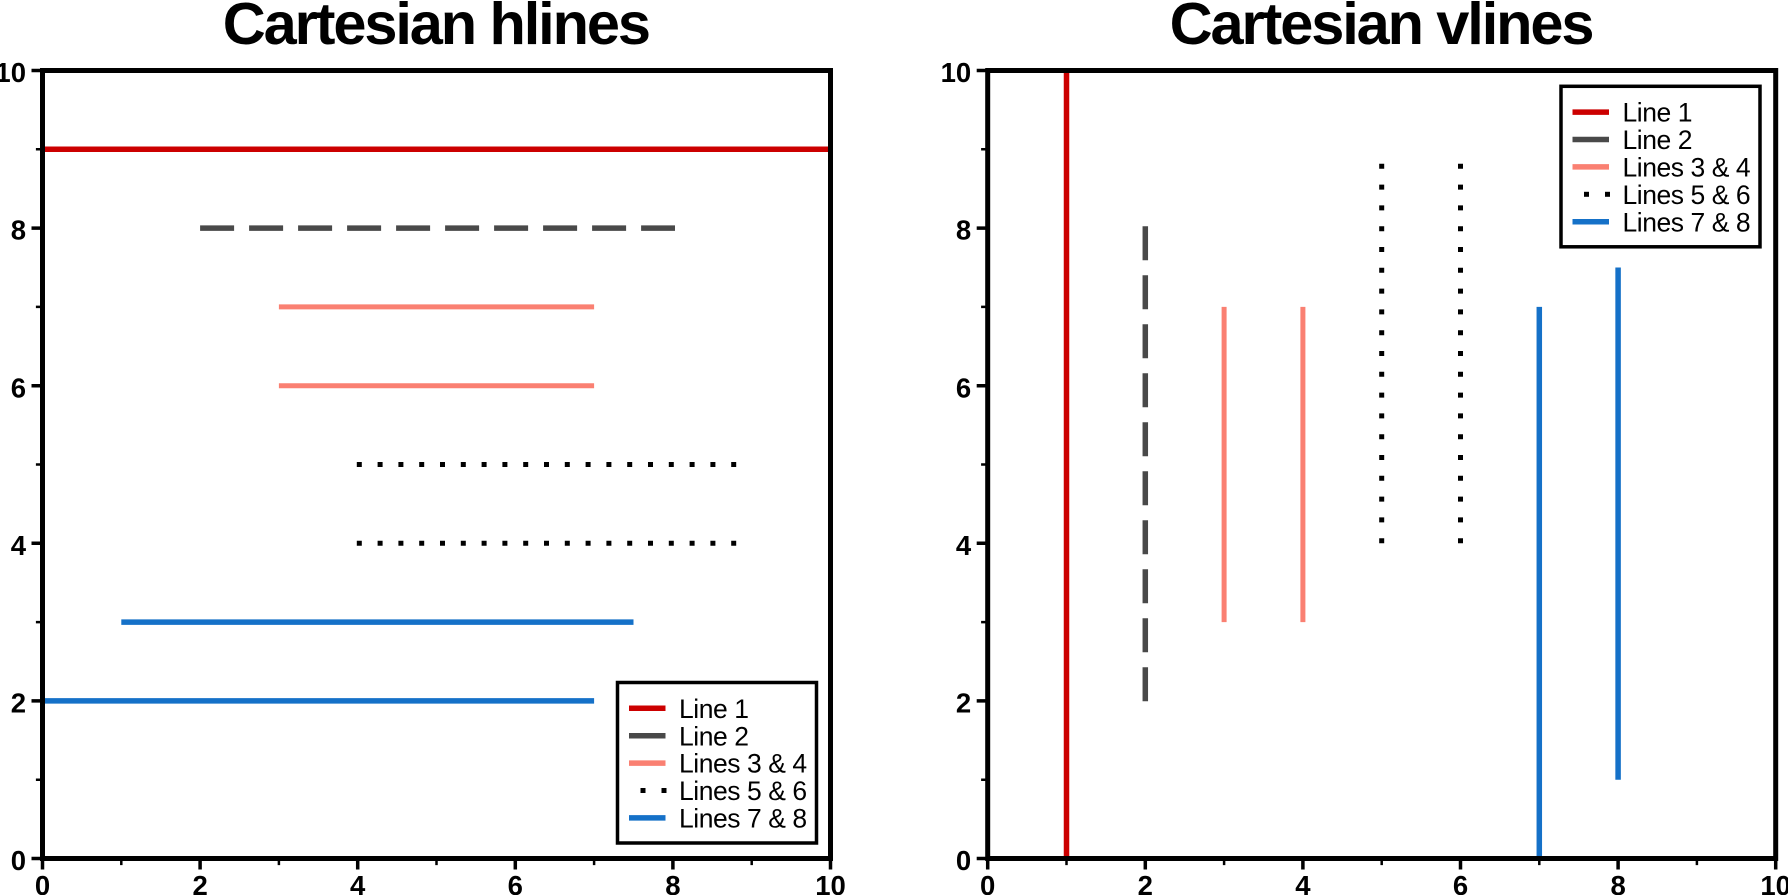 The width and height of the screenshot is (1788, 895). I want to click on svg-text: Cartesian hlines, so click(436, 28).